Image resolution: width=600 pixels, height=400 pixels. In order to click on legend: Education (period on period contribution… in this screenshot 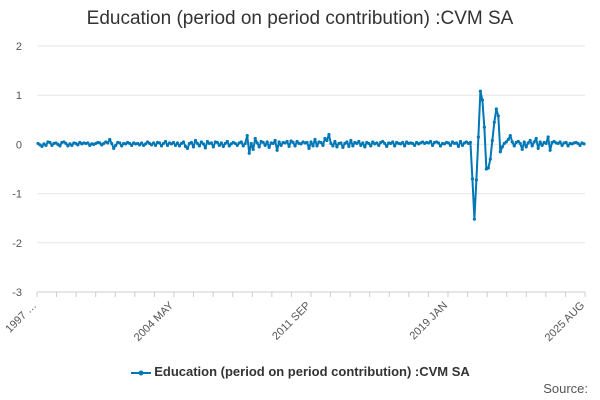, I will do `click(300, 371)`.